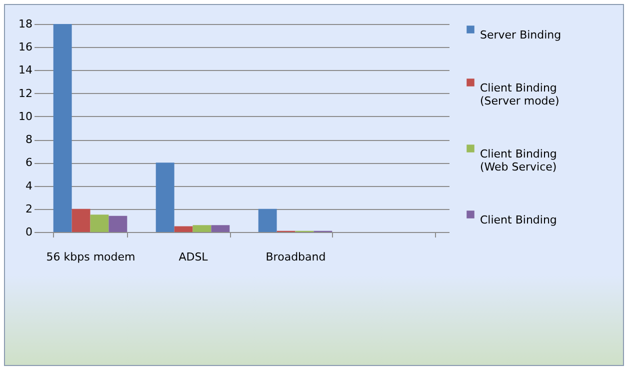 This screenshot has width=632, height=373. Describe the element at coordinates (193, 257) in the screenshot. I see `x-tick-label: ADSL` at that location.